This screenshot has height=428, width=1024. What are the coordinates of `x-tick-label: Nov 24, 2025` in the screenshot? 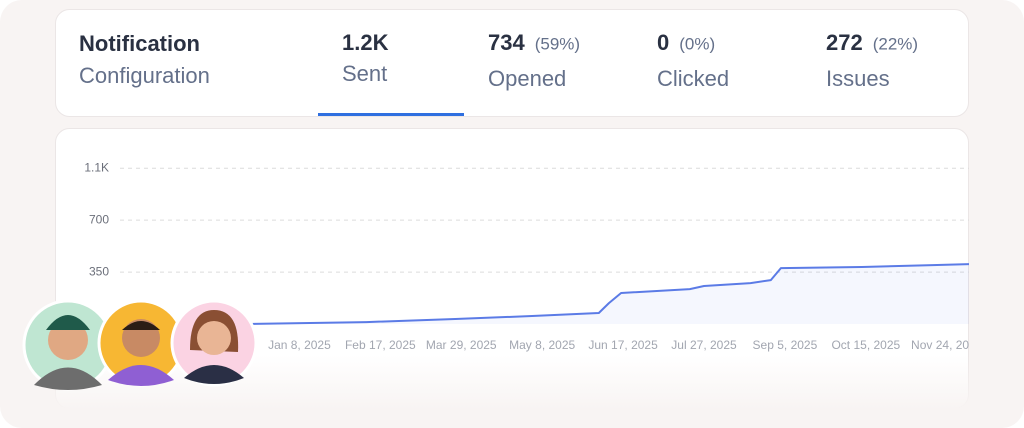 It's located at (947, 345).